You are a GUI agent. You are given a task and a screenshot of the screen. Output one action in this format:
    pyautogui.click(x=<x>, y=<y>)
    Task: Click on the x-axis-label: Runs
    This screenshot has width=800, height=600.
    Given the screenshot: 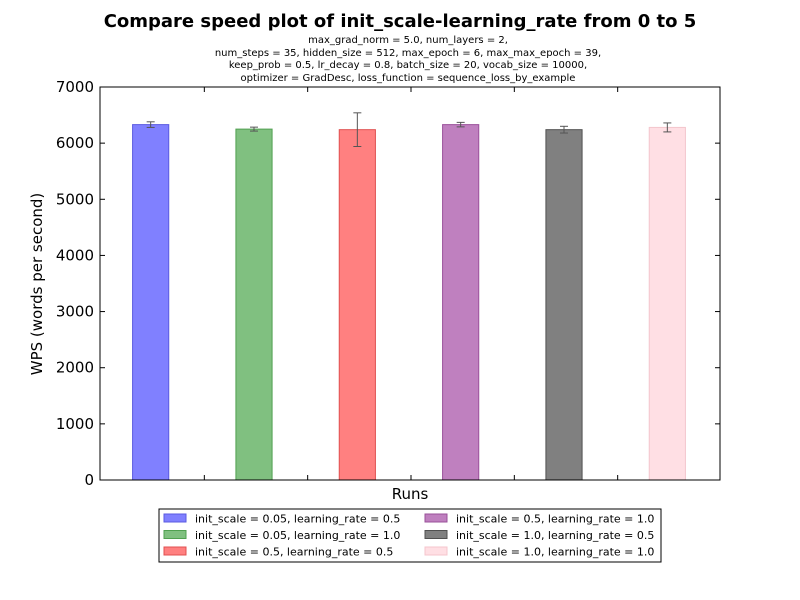 What is the action you would take?
    pyautogui.click(x=410, y=494)
    